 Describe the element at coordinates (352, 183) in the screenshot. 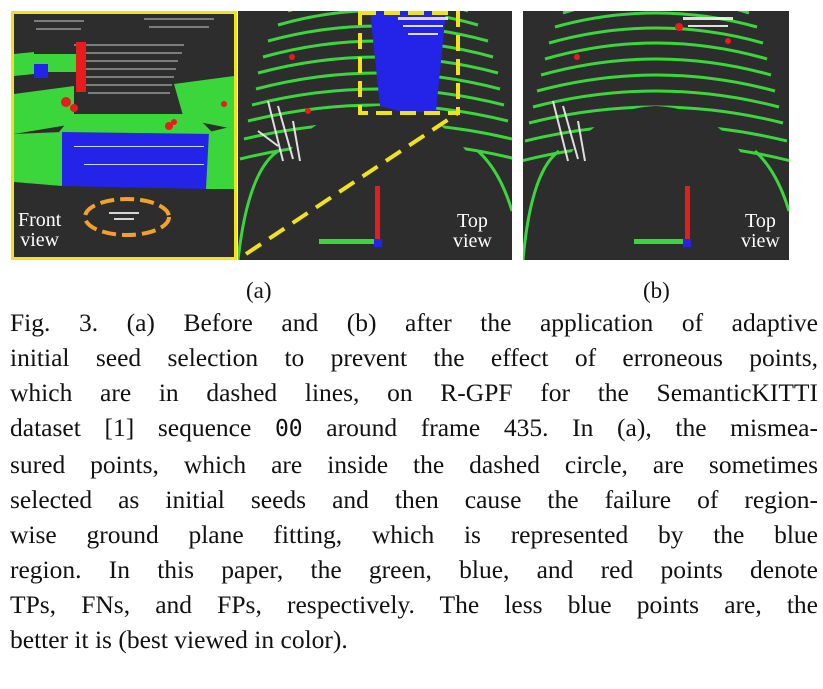

I see `highlight-line` at that location.